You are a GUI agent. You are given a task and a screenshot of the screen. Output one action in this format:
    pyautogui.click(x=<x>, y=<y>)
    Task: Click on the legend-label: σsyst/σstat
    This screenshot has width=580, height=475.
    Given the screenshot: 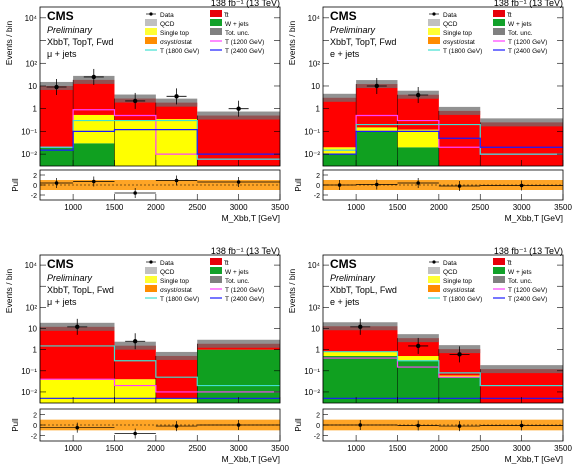 What is the action you would take?
    pyautogui.click(x=459, y=42)
    